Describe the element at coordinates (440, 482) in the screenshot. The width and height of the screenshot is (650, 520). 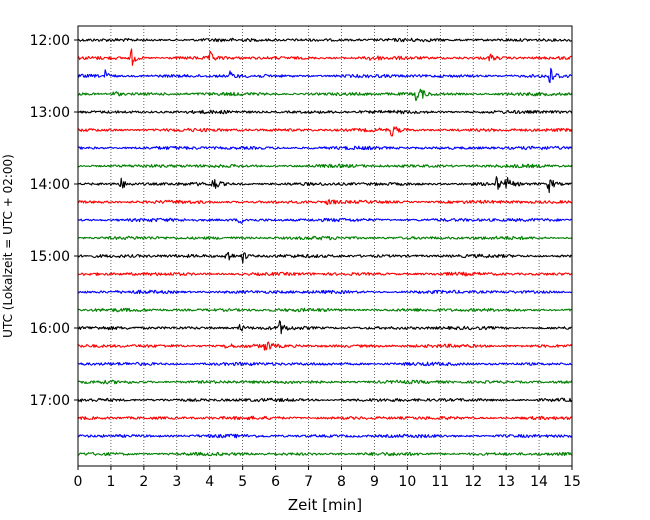
I see `x-tick-label: 11` at that location.